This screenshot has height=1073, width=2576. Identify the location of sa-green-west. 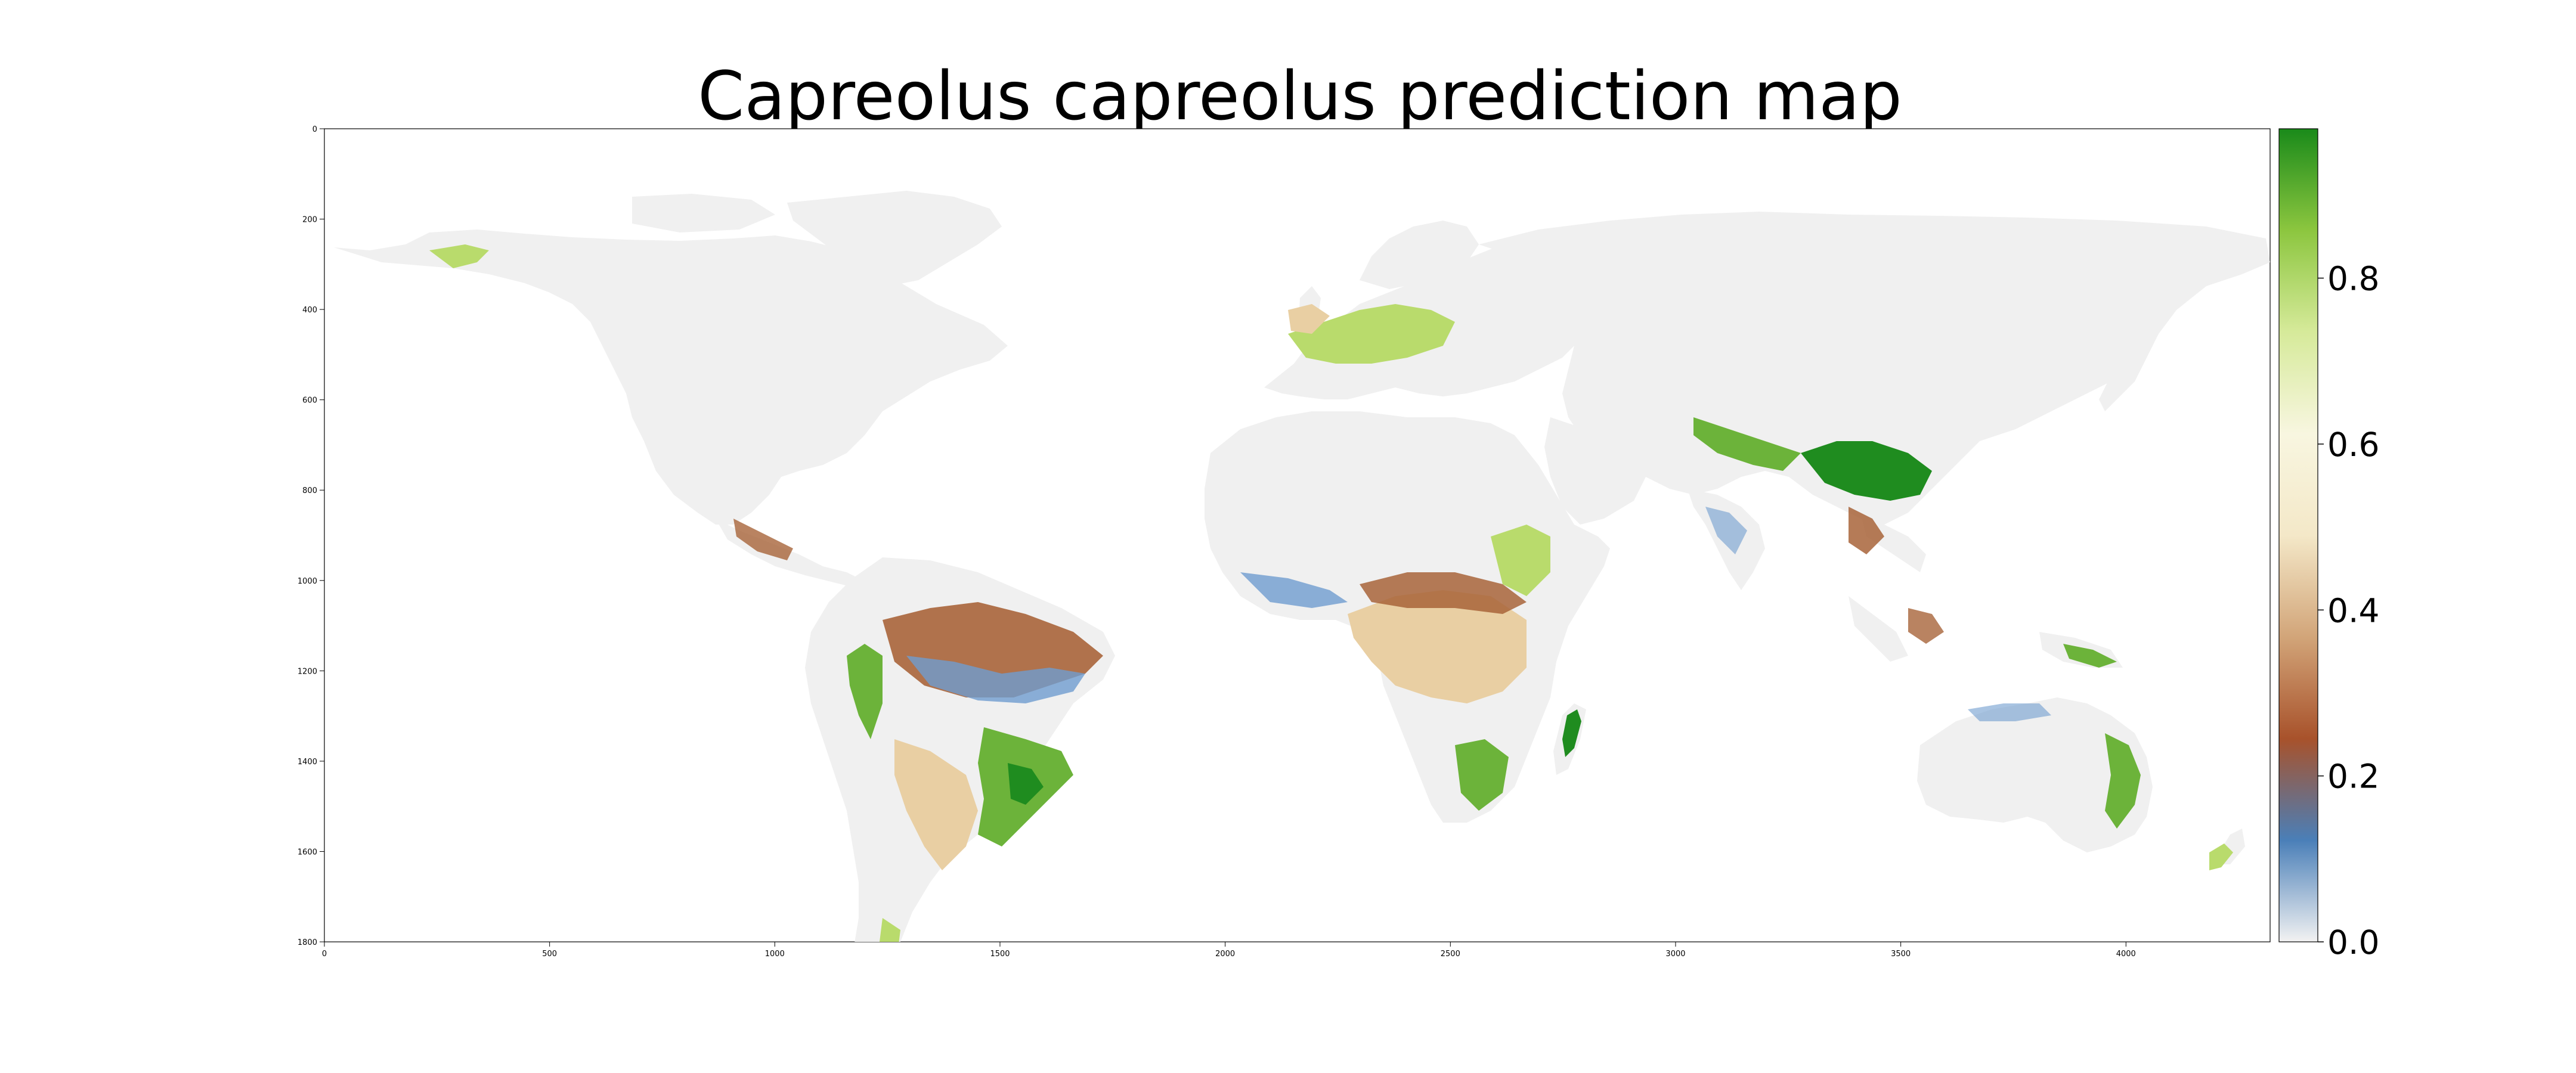
(865, 691).